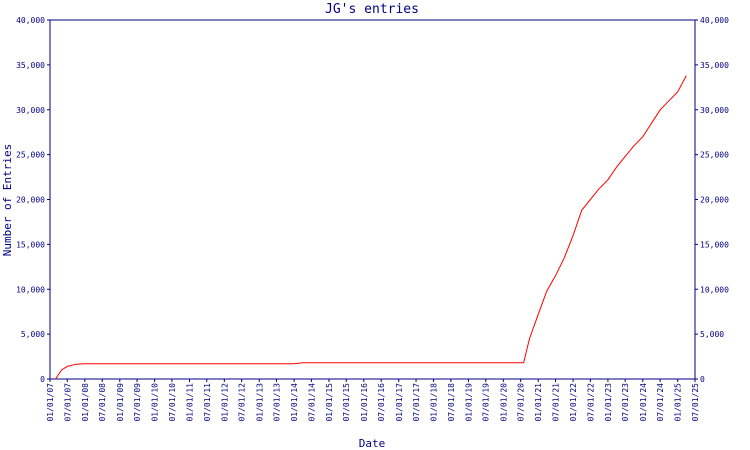 The height and width of the screenshot is (450, 750). What do you see at coordinates (486, 402) in the screenshot?
I see `x-tick-label: 07/01/19` at bounding box center [486, 402].